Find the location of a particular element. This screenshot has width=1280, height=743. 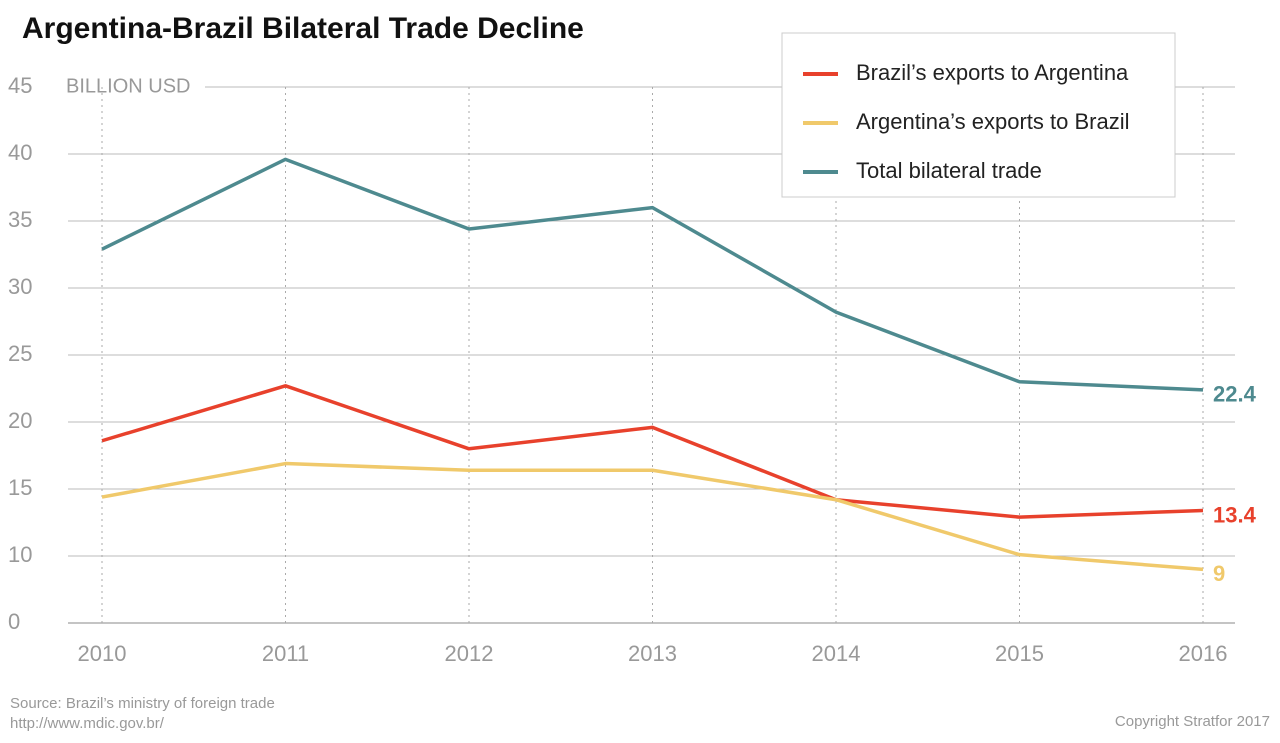

legend-label: Brazil’s exports to Argentina is located at coordinates (992, 72).